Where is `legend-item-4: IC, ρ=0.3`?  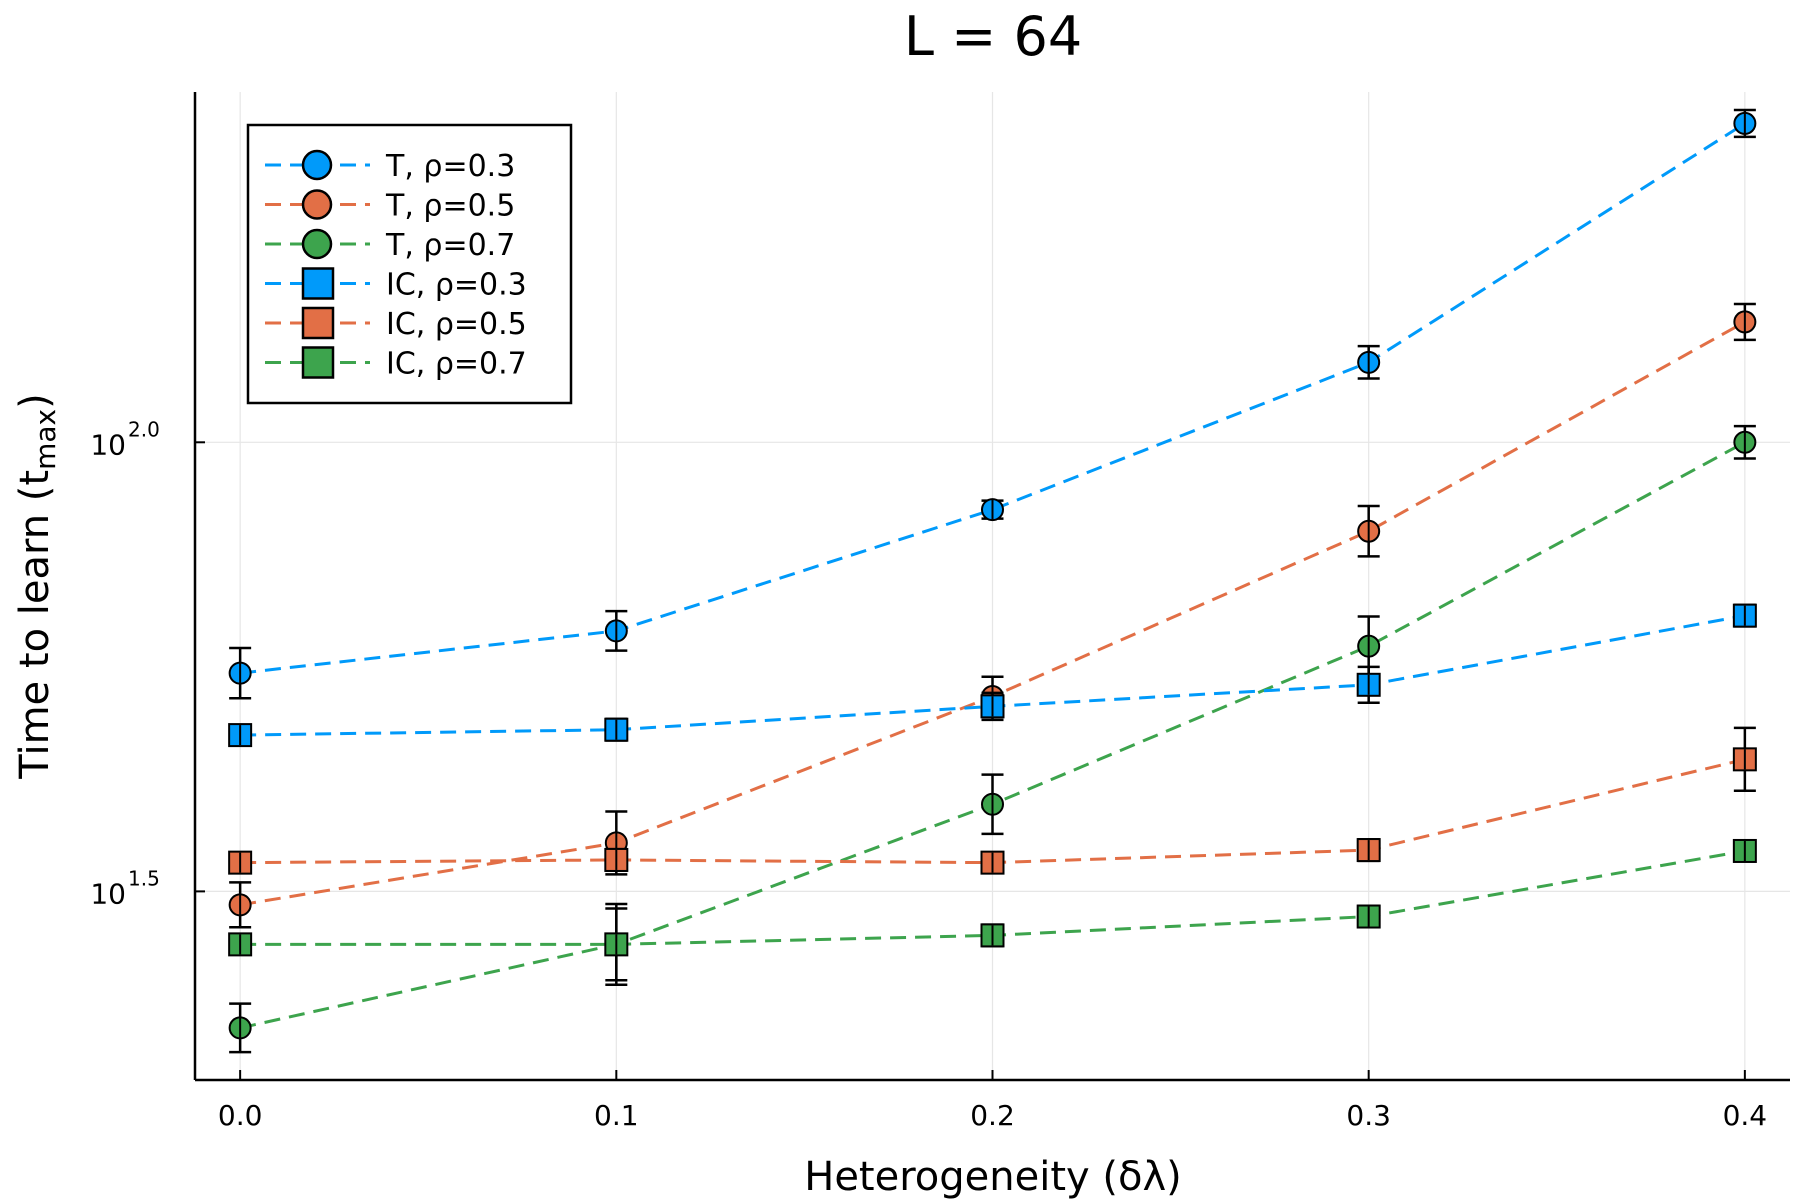
legend-item-4: IC, ρ=0.3 is located at coordinates (396, 285).